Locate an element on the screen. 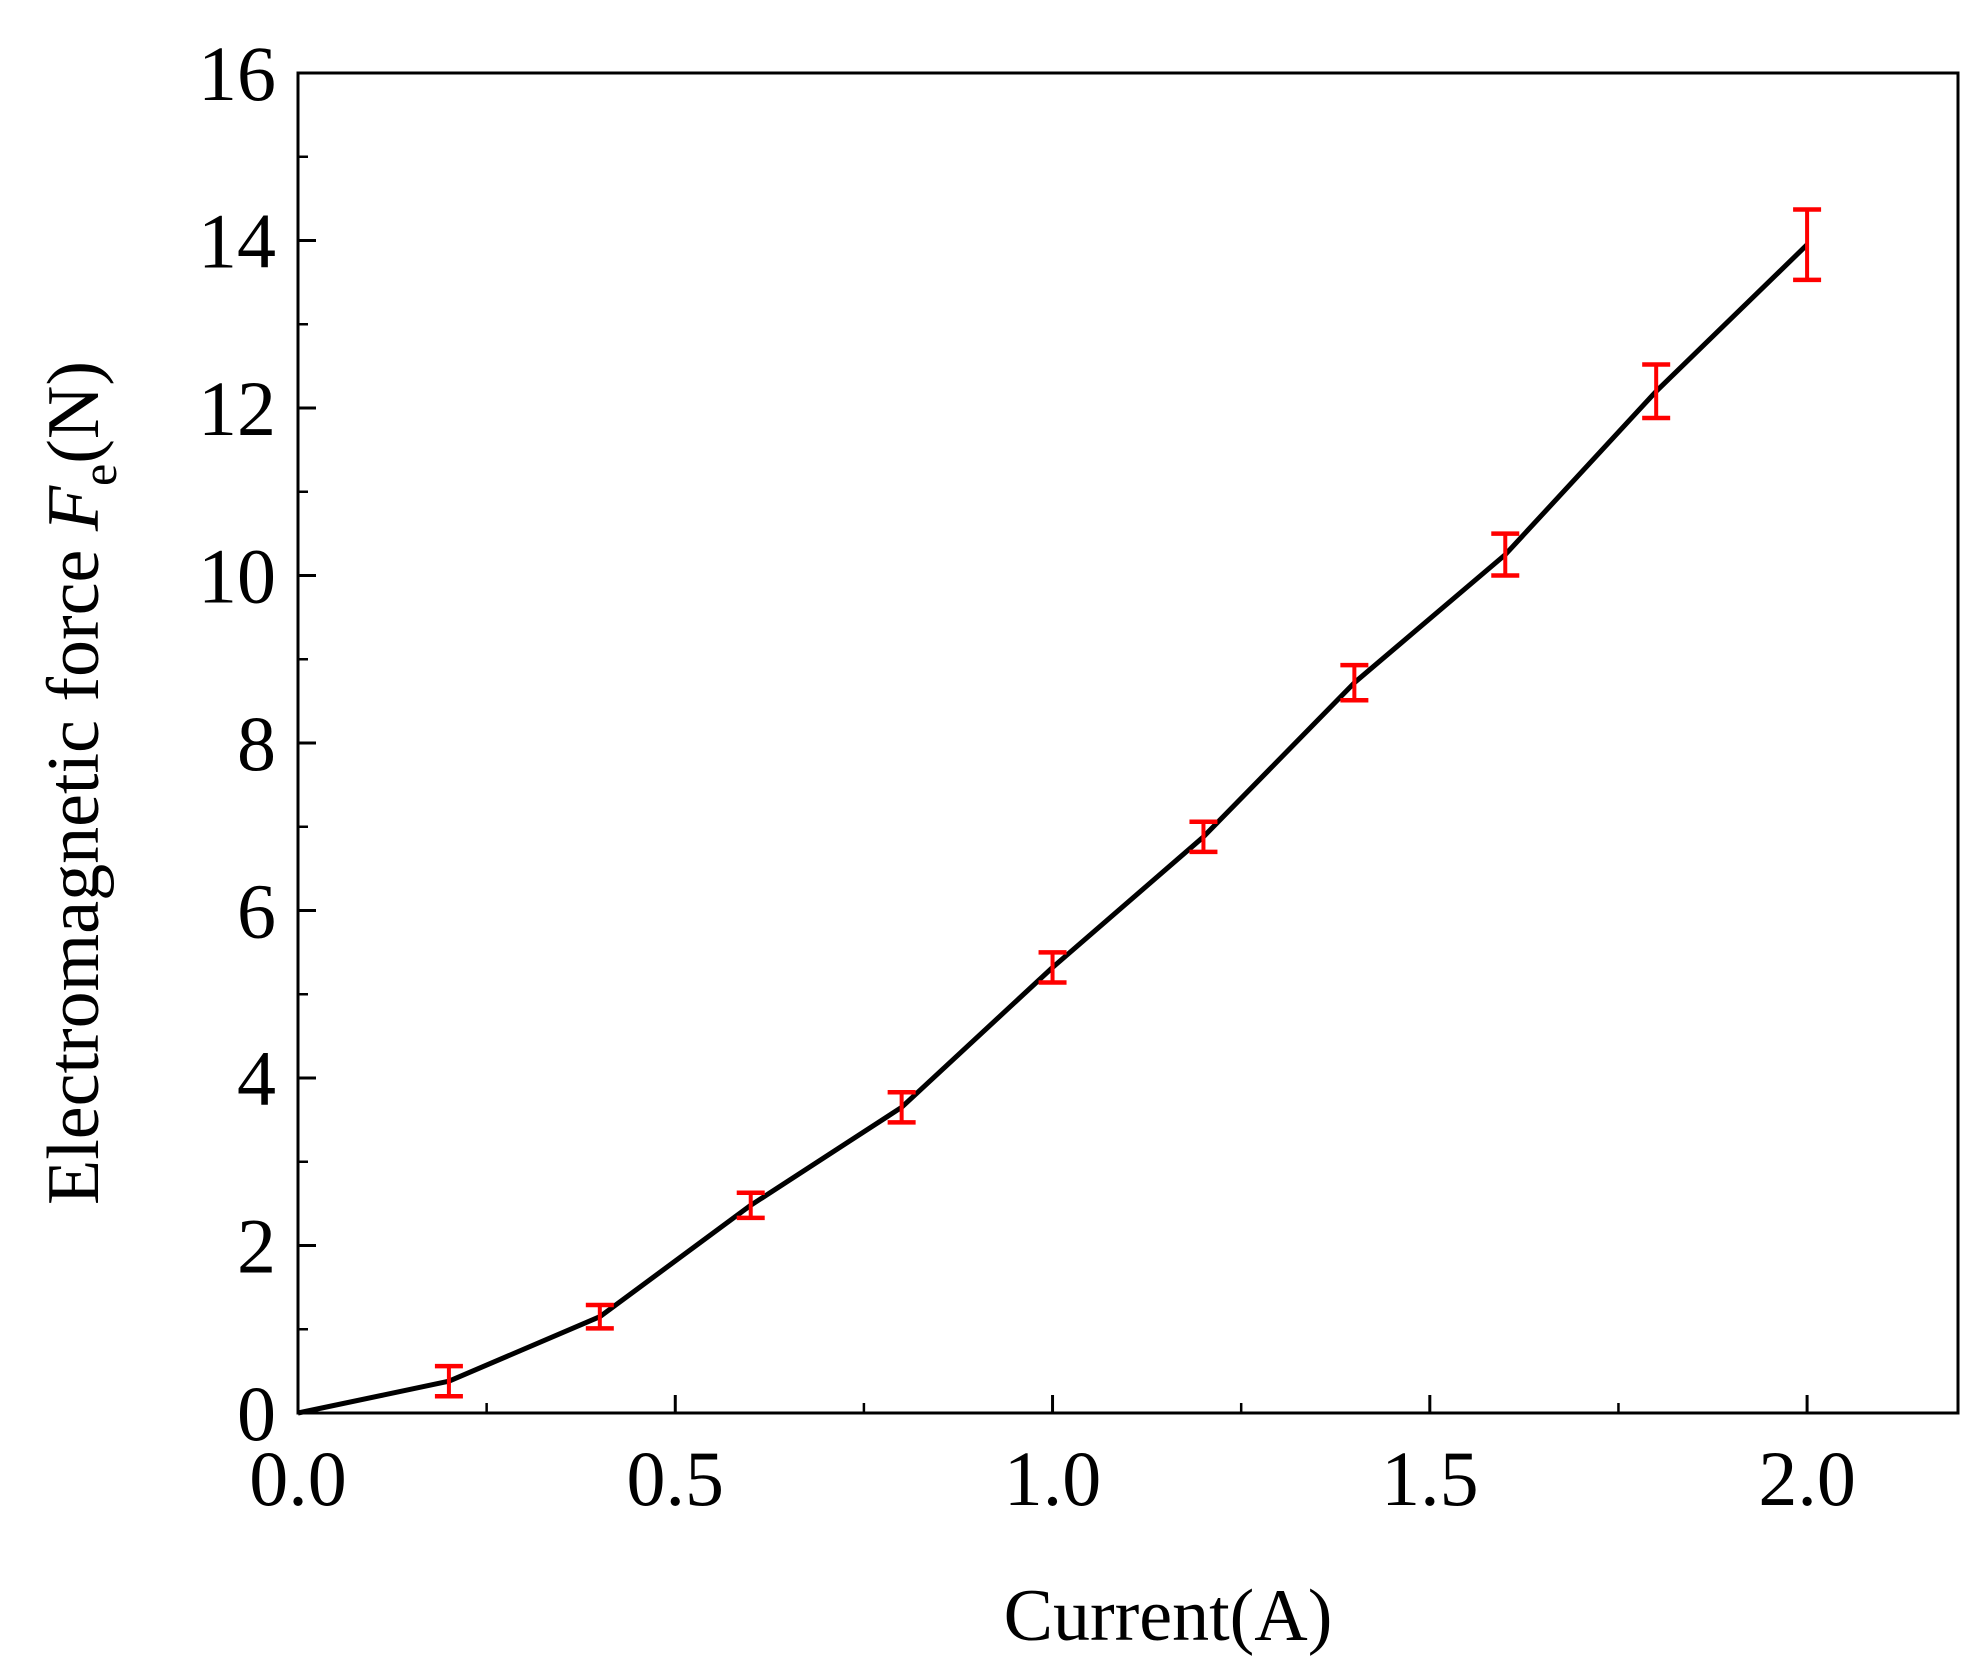  y-tick-label: 6 is located at coordinates (256, 911).